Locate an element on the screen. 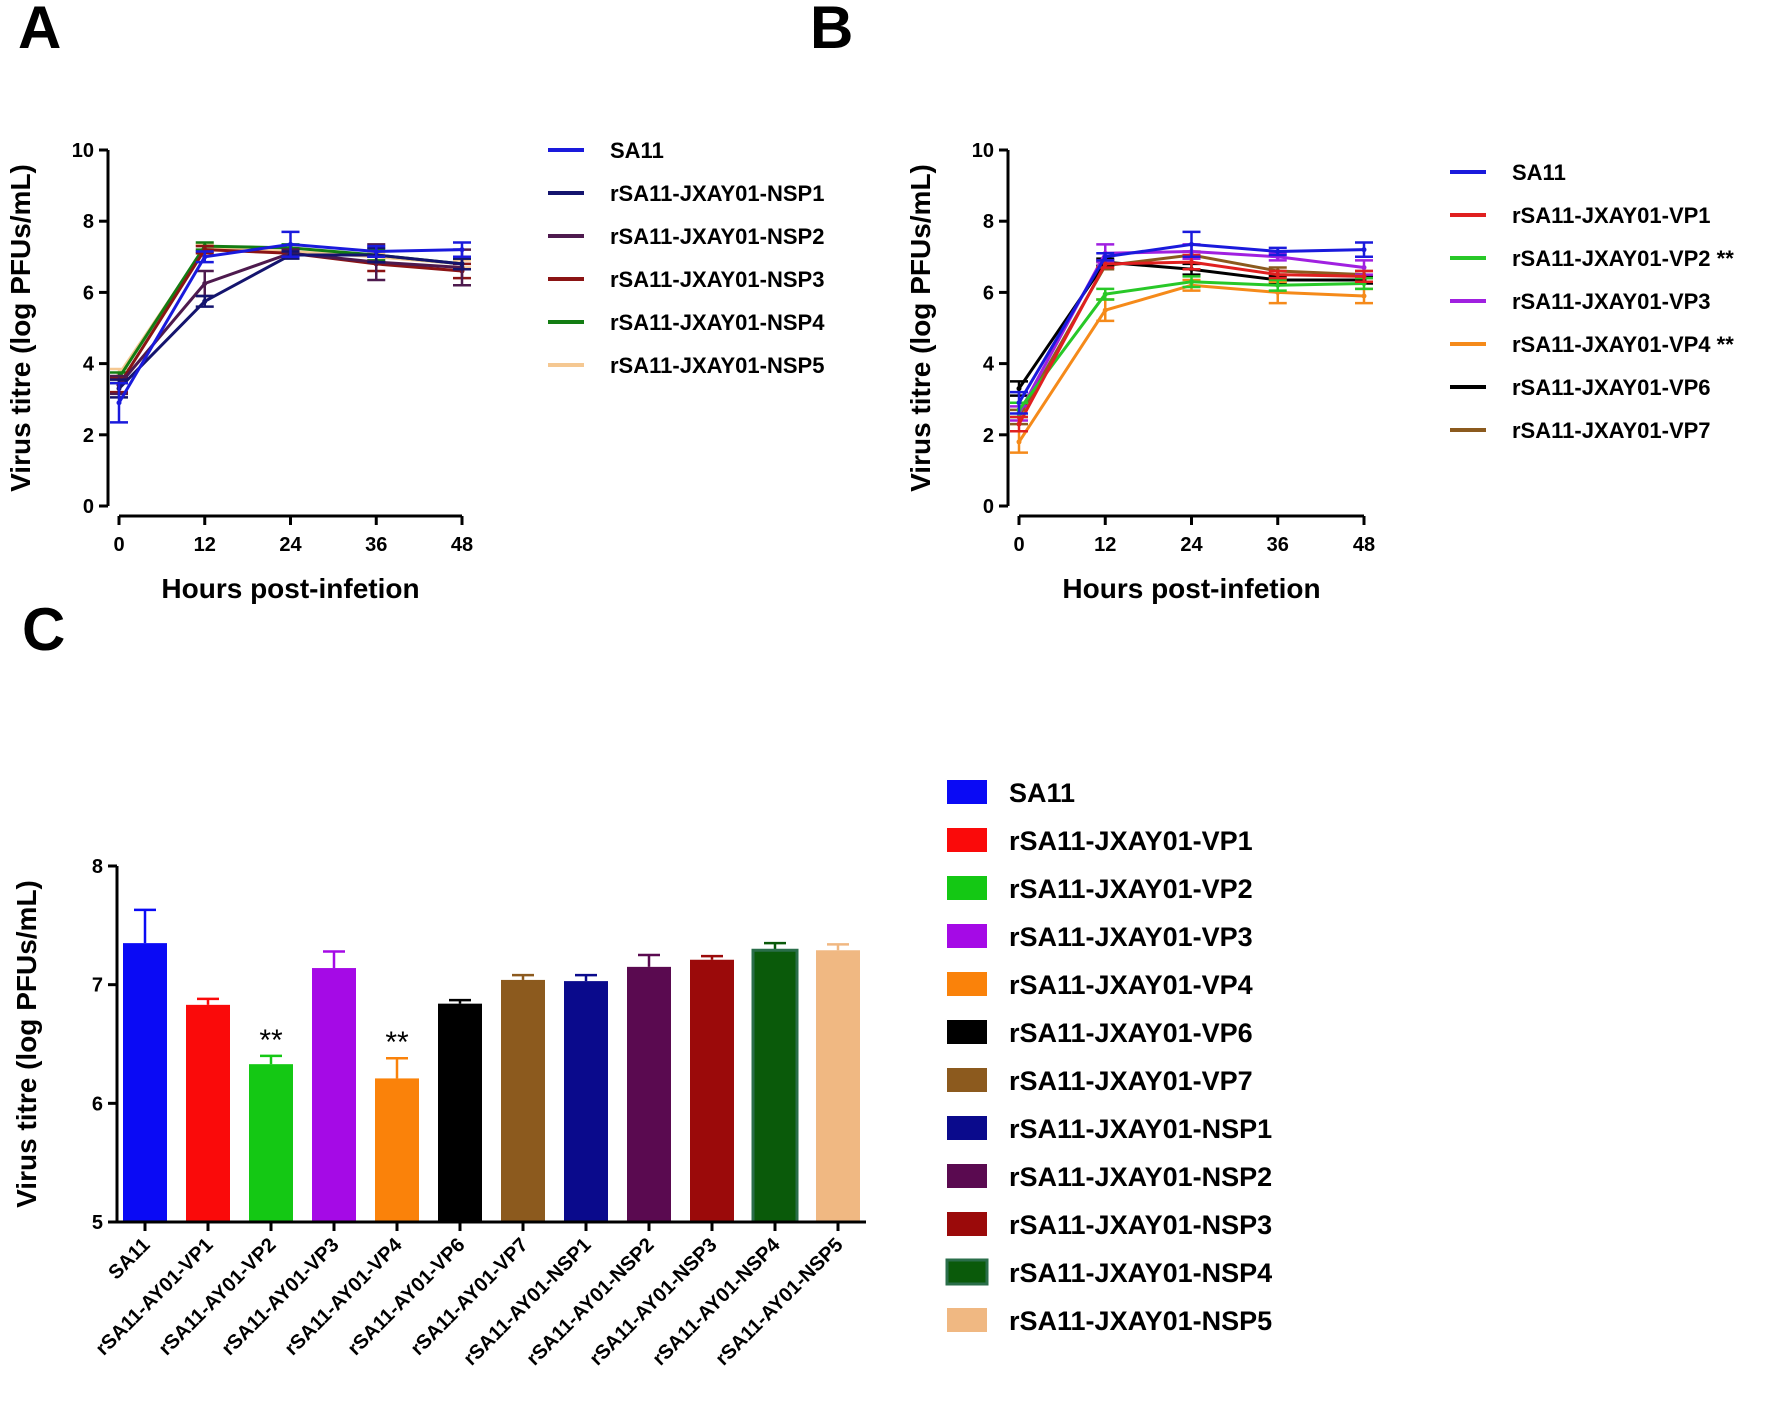 The image size is (1772, 1416). series-rsa11-jxay01-vp4 is located at coordinates (1191, 366).